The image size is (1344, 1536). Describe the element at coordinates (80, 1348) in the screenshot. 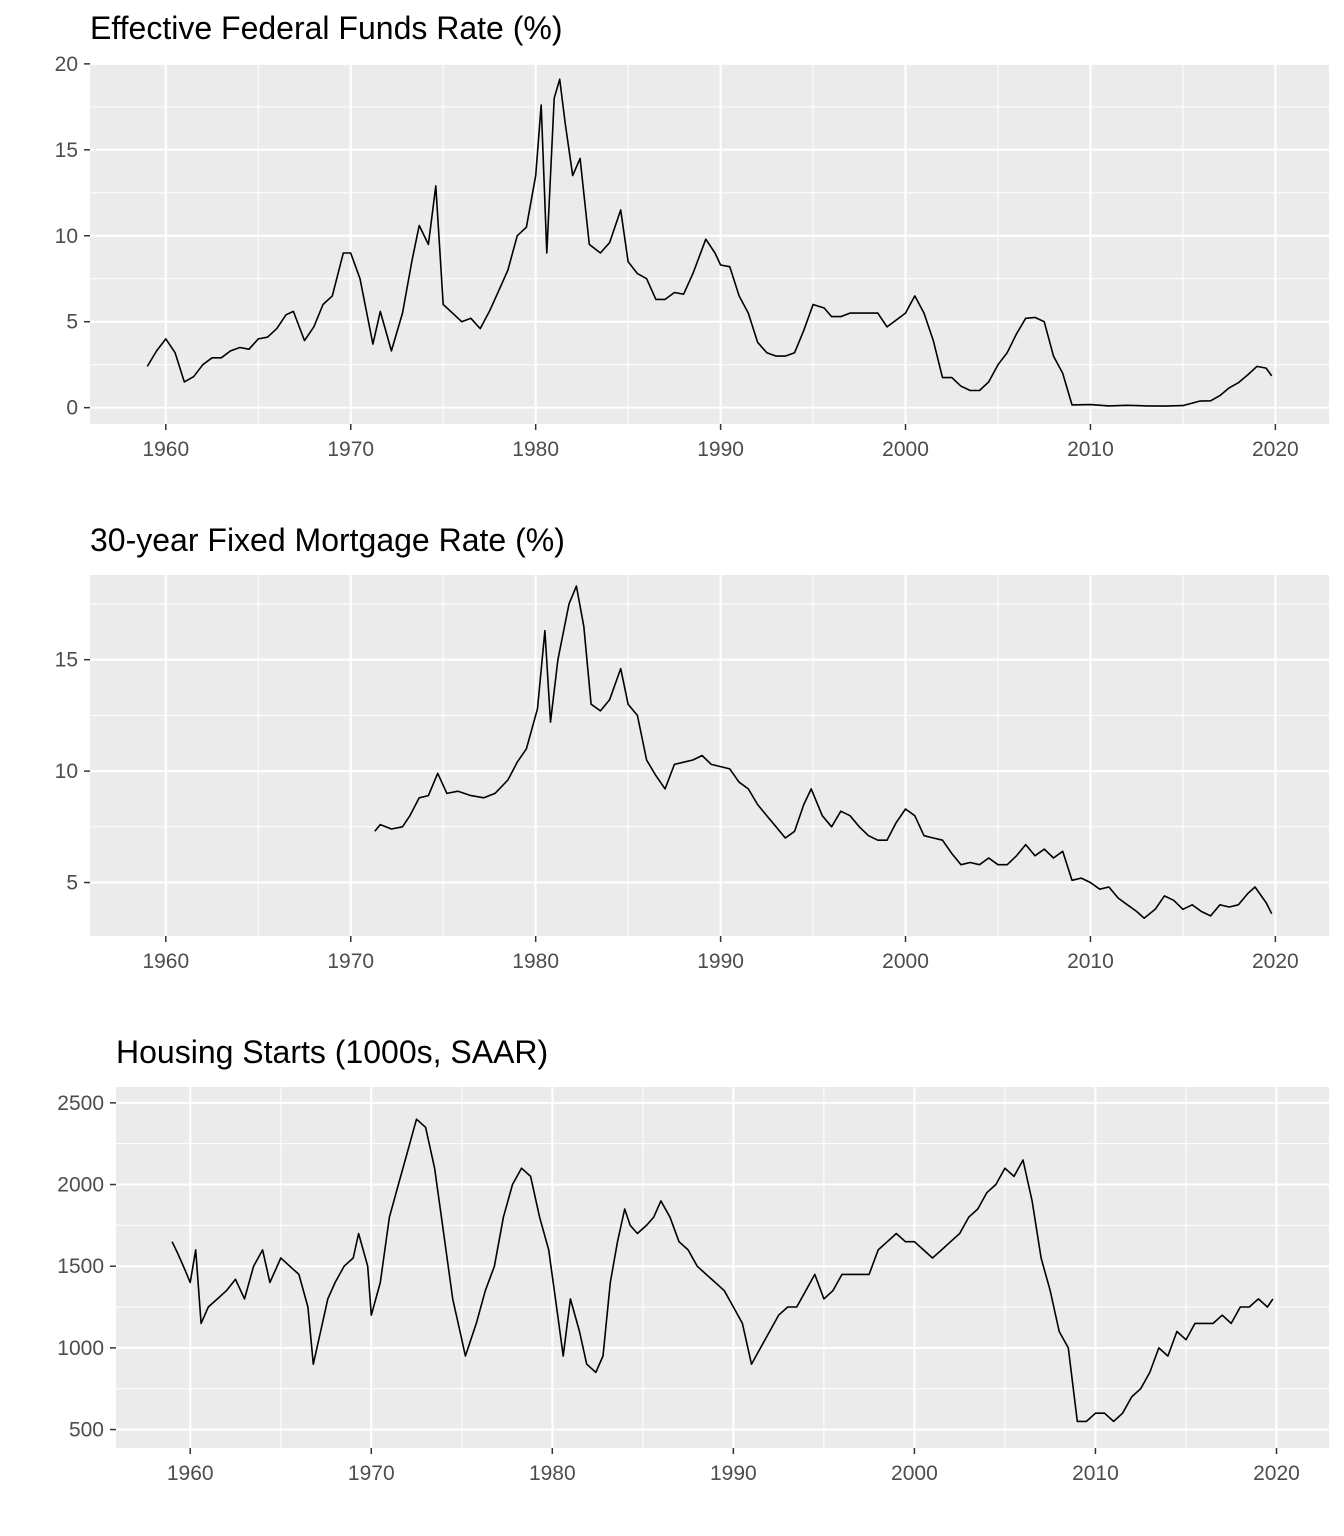

I see `y-tick-label: 1000` at that location.